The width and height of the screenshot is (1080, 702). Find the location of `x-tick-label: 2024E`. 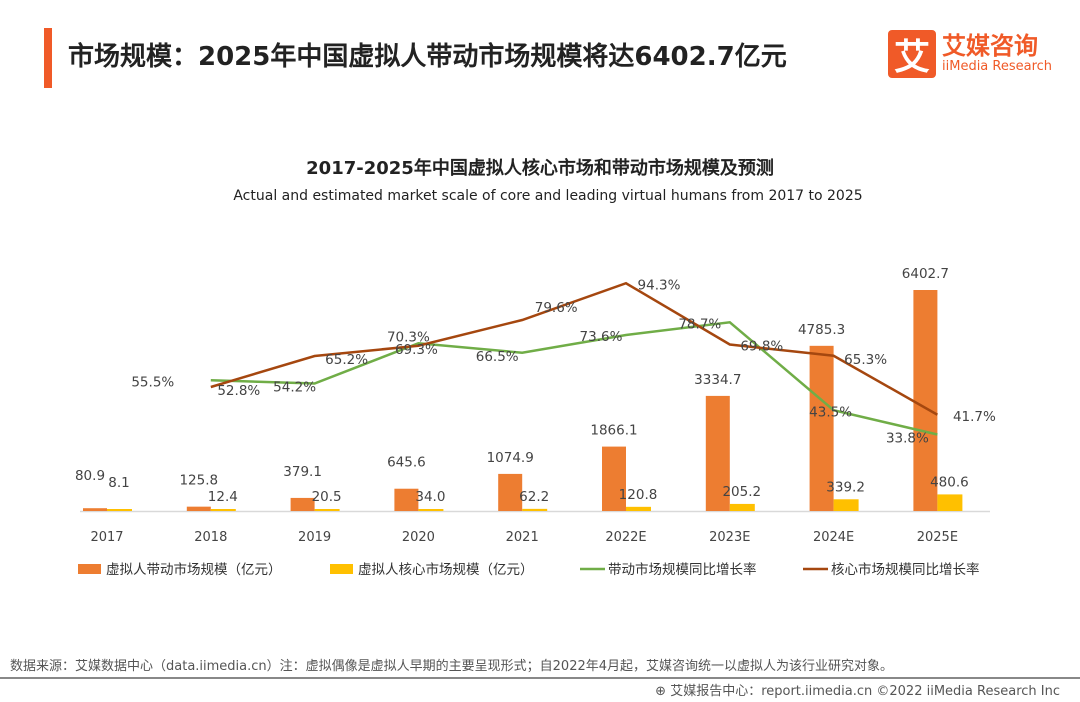

x-tick-label: 2024E is located at coordinates (833, 537).